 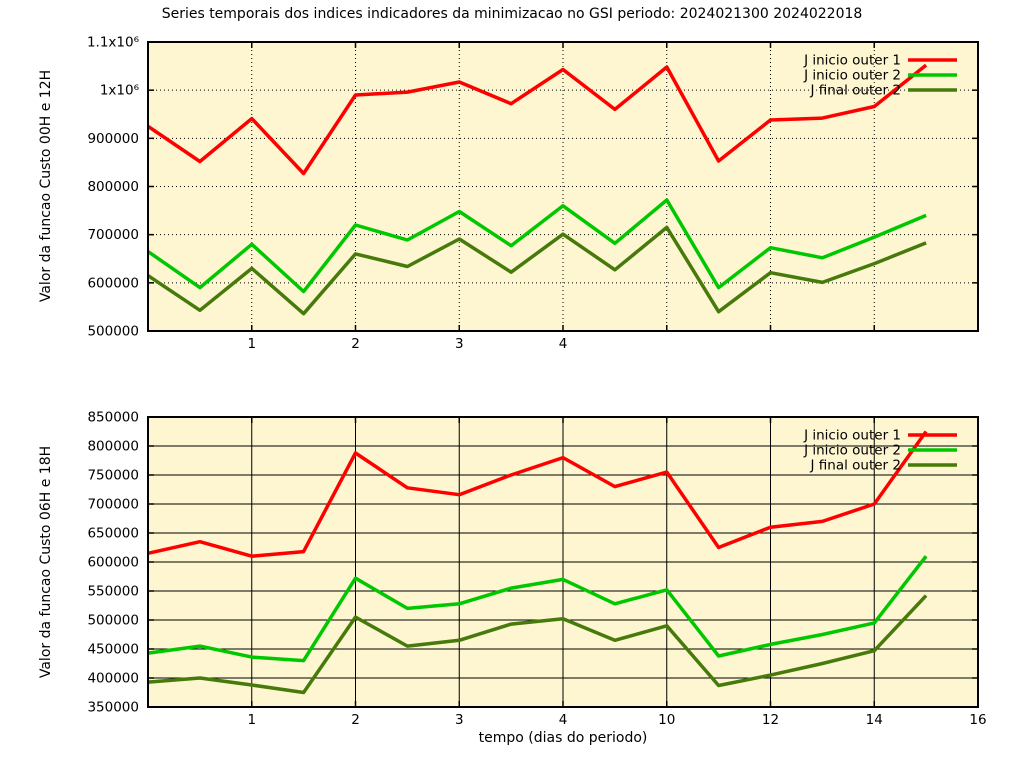 I want to click on x-tick-label: 16, so click(x=977, y=720).